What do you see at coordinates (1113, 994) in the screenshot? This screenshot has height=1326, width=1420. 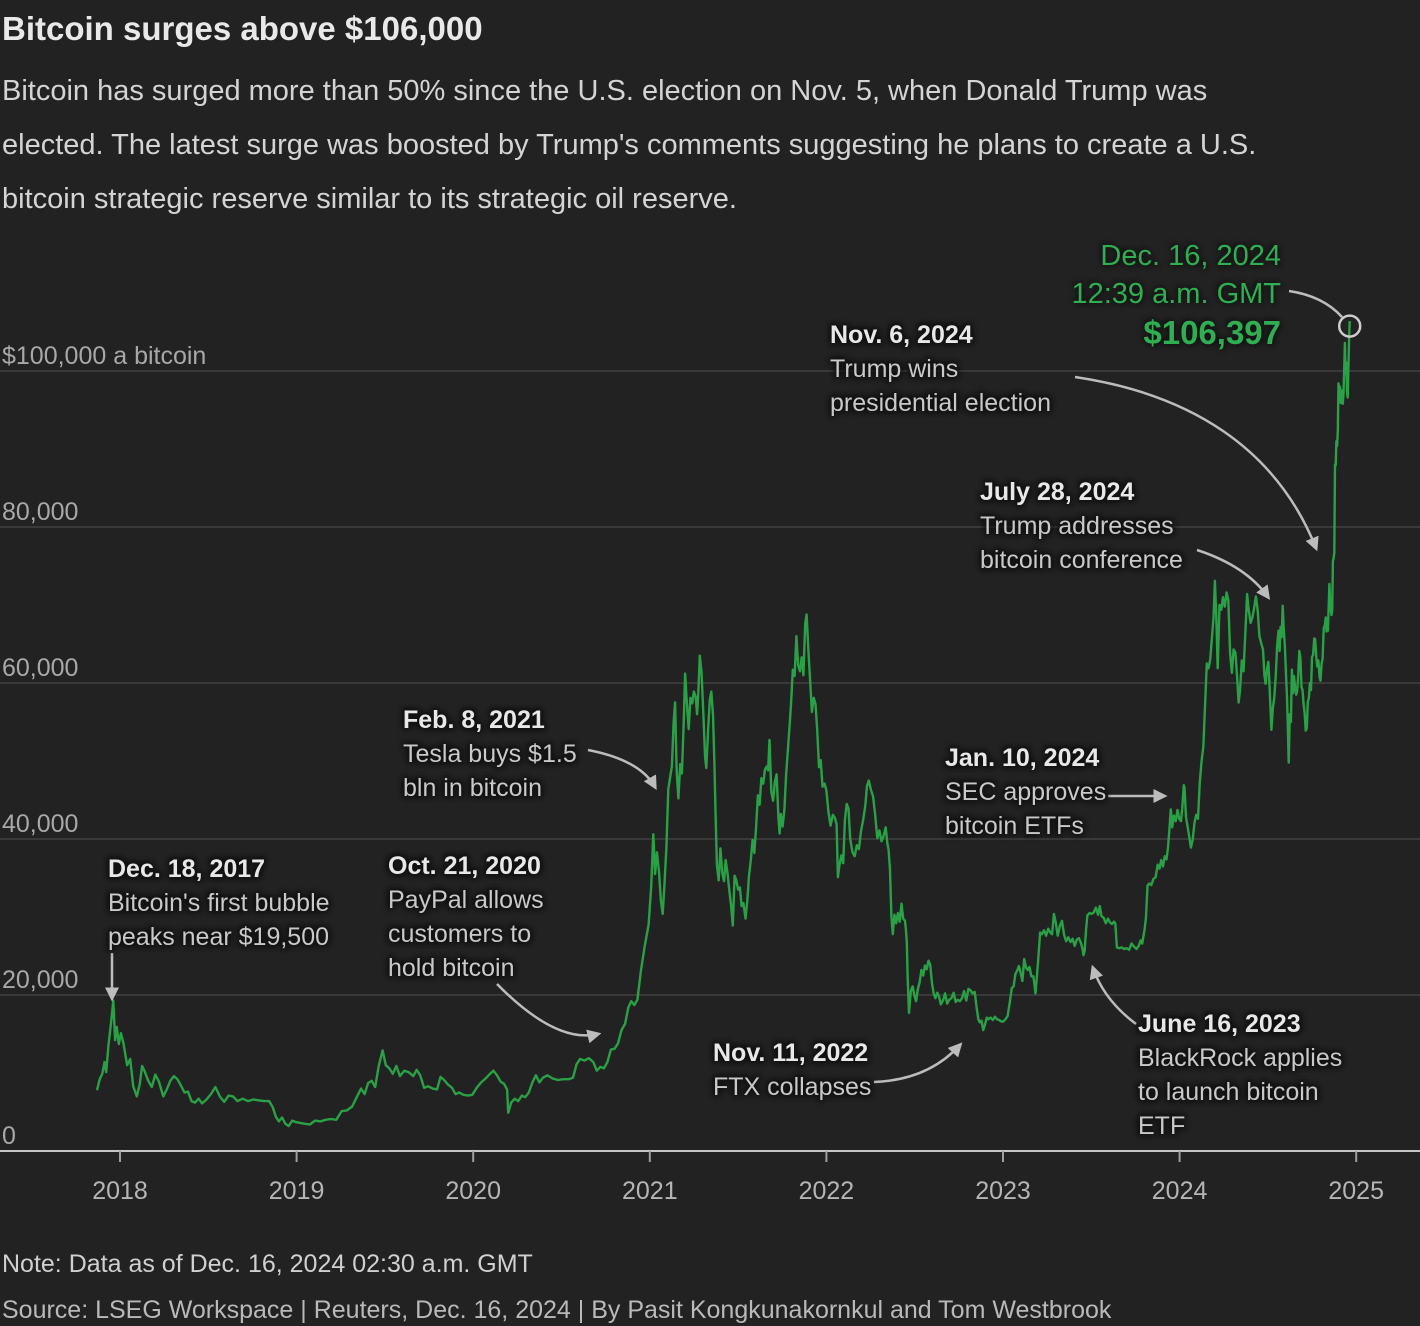 I see `annotation-arrow-jun2023` at bounding box center [1113, 994].